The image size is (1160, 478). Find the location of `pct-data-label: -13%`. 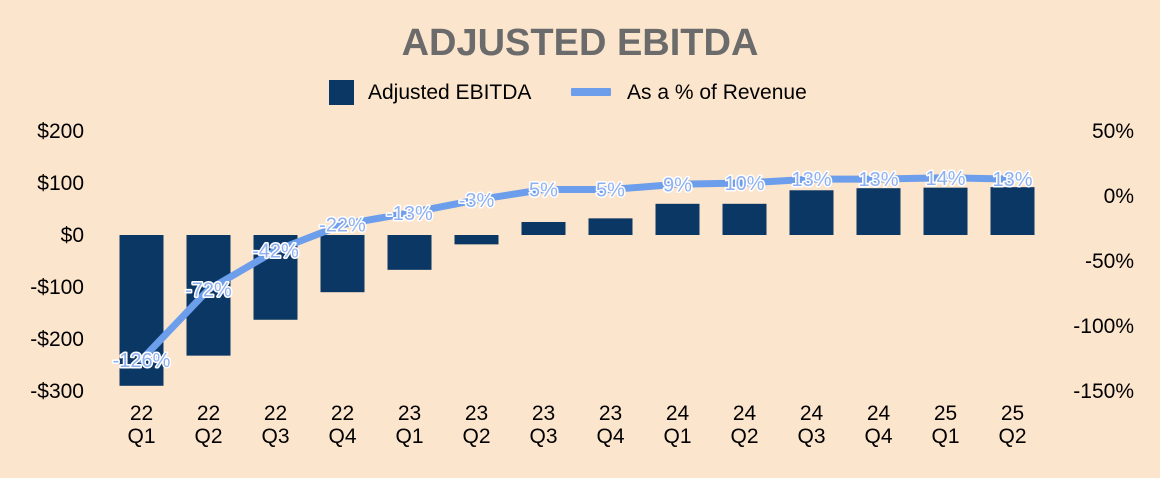

pct-data-label: -13% is located at coordinates (409, 214).